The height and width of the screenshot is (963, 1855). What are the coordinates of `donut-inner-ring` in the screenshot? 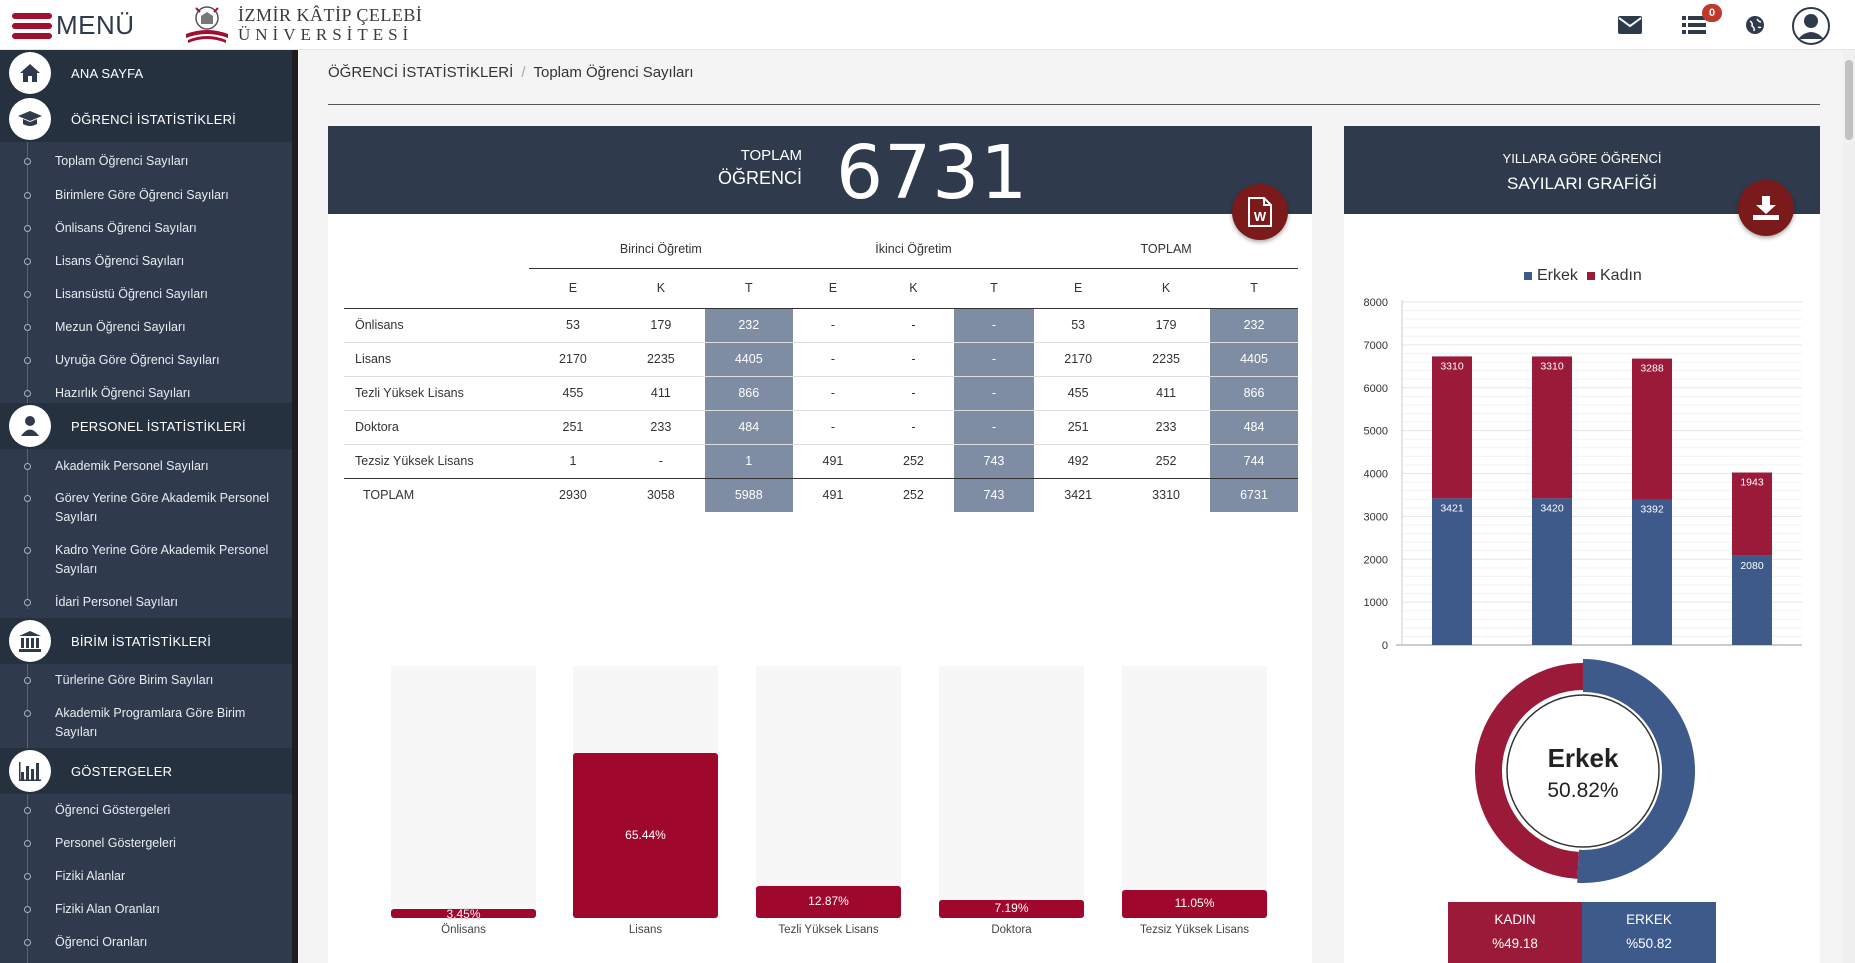 It's located at (1583, 771).